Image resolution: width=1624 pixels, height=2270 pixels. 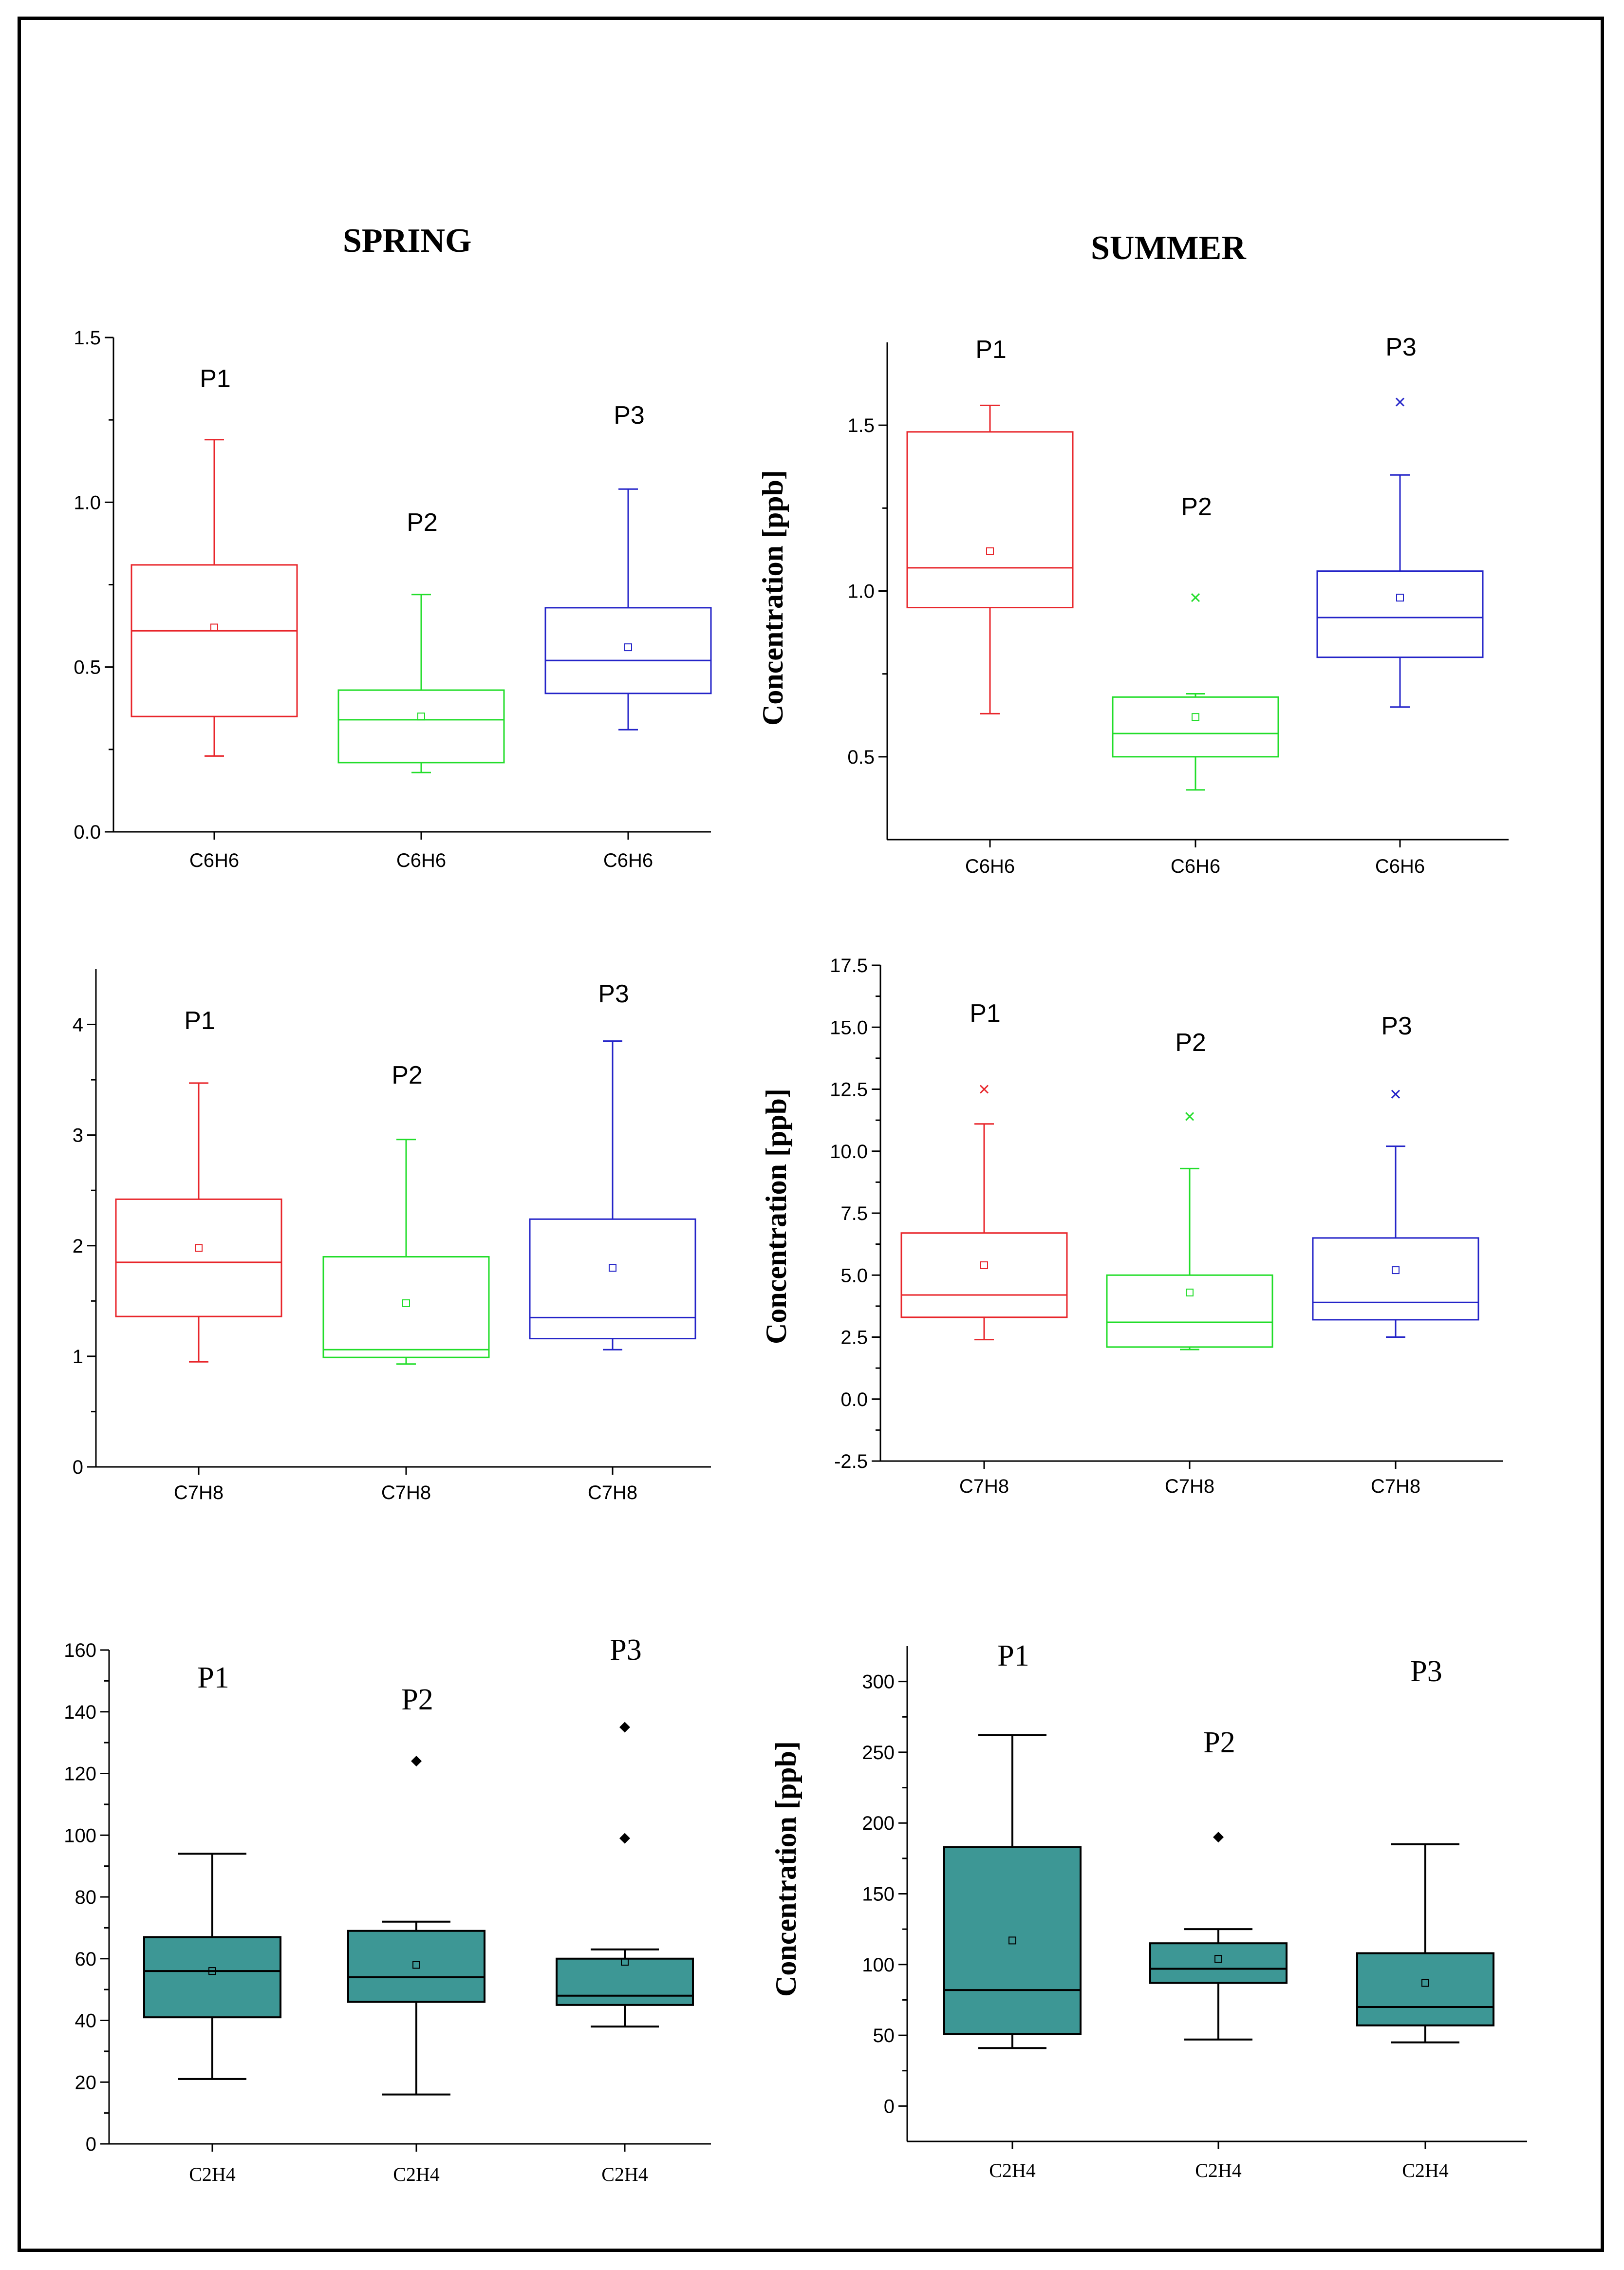 What do you see at coordinates (80, 1835) in the screenshot?
I see `spring-c2h4-ytick-label: 100` at bounding box center [80, 1835].